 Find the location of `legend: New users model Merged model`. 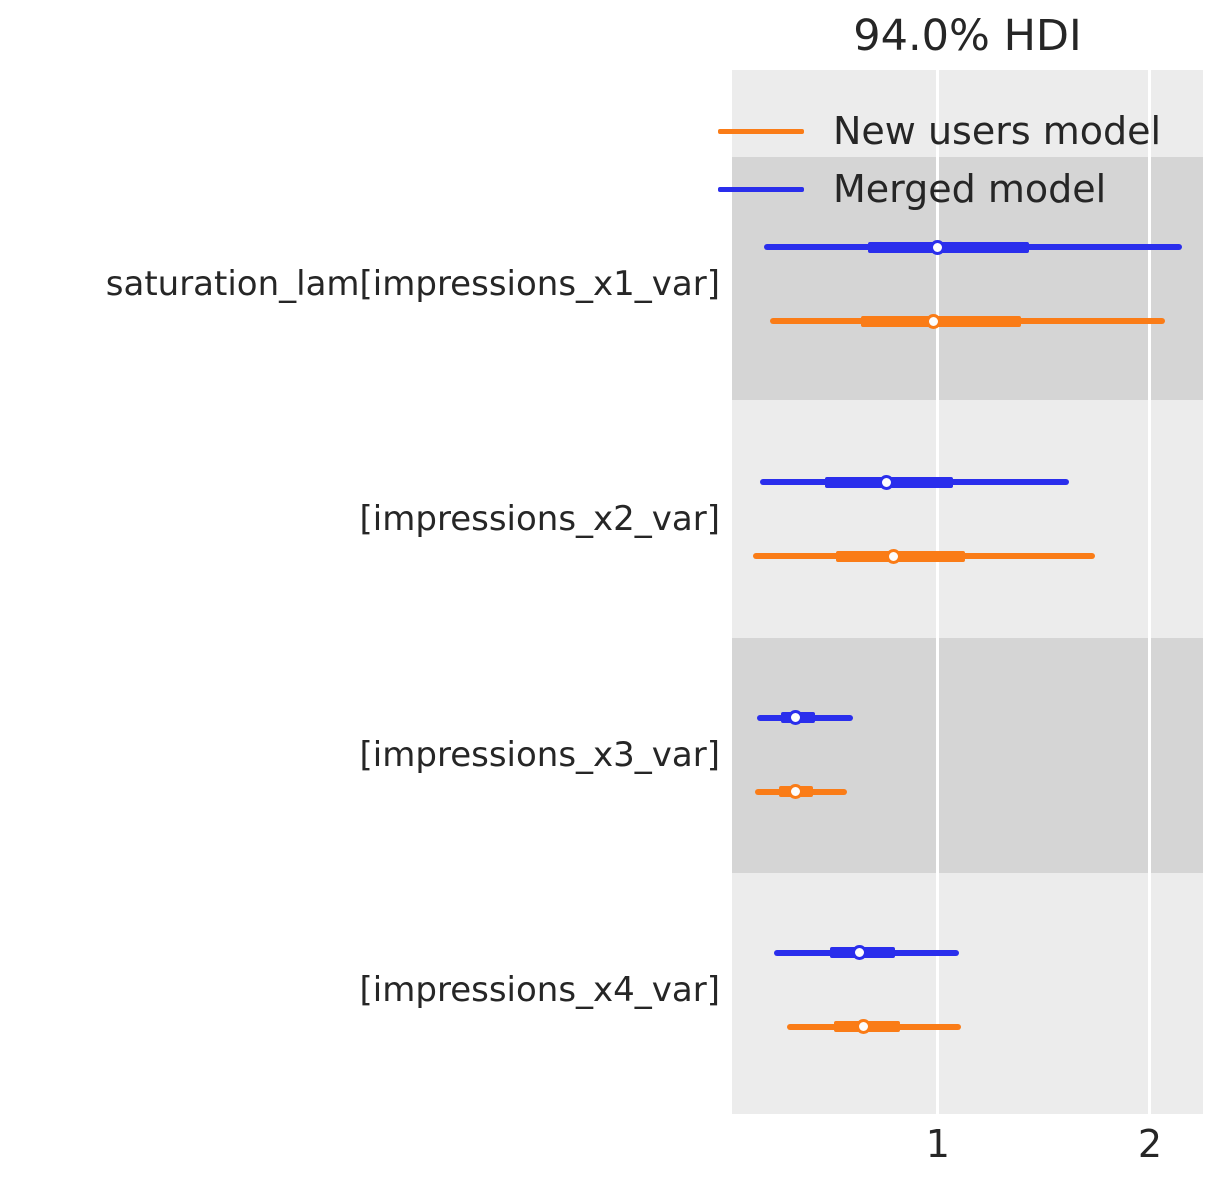

legend: New users model Merged model is located at coordinates (939, 160).